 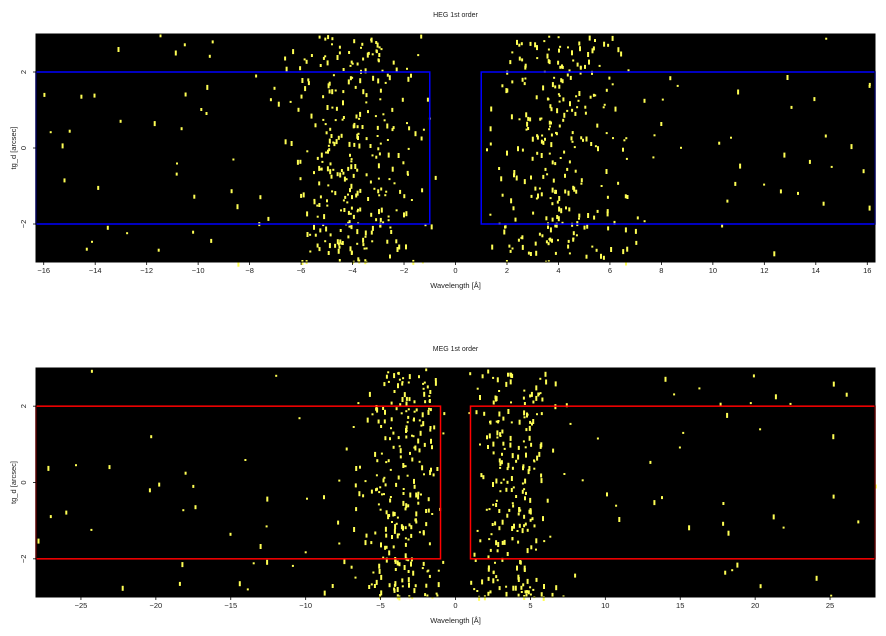 What do you see at coordinates (13, 482) in the screenshot?
I see `y-axis-label: tg_d [arcsec]` at bounding box center [13, 482].